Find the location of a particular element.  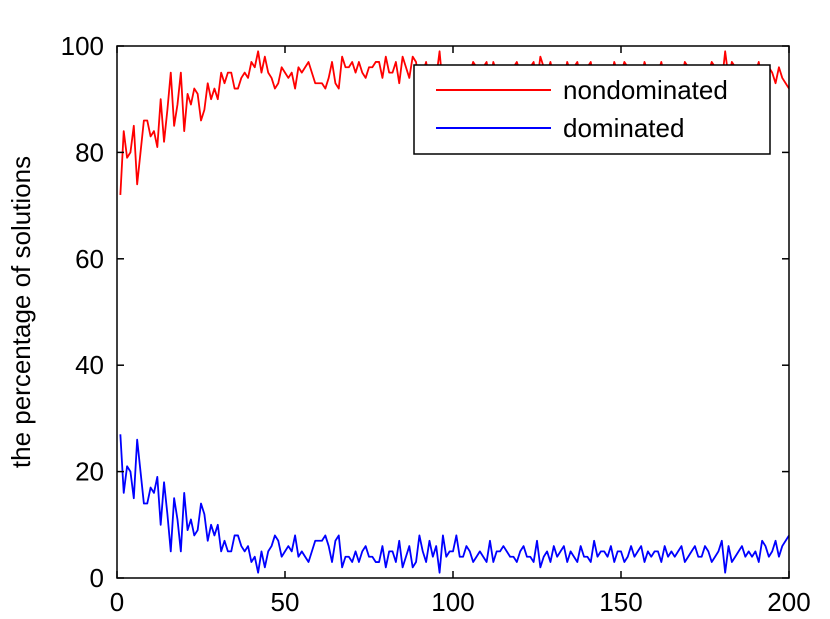

legend-label-dominated: dominated is located at coordinates (623, 128).